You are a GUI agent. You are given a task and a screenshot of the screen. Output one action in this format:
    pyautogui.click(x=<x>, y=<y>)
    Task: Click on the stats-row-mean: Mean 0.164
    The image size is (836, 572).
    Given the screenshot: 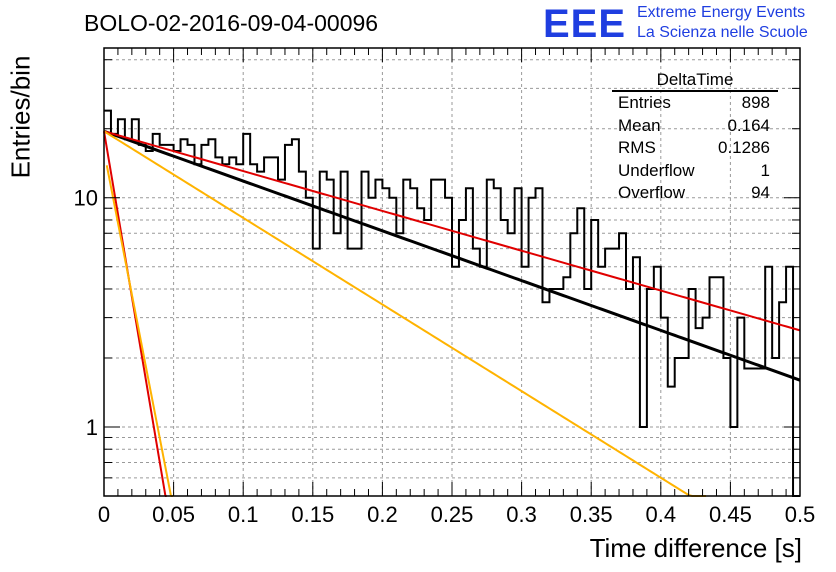 What is the action you would take?
    pyautogui.click(x=695, y=126)
    